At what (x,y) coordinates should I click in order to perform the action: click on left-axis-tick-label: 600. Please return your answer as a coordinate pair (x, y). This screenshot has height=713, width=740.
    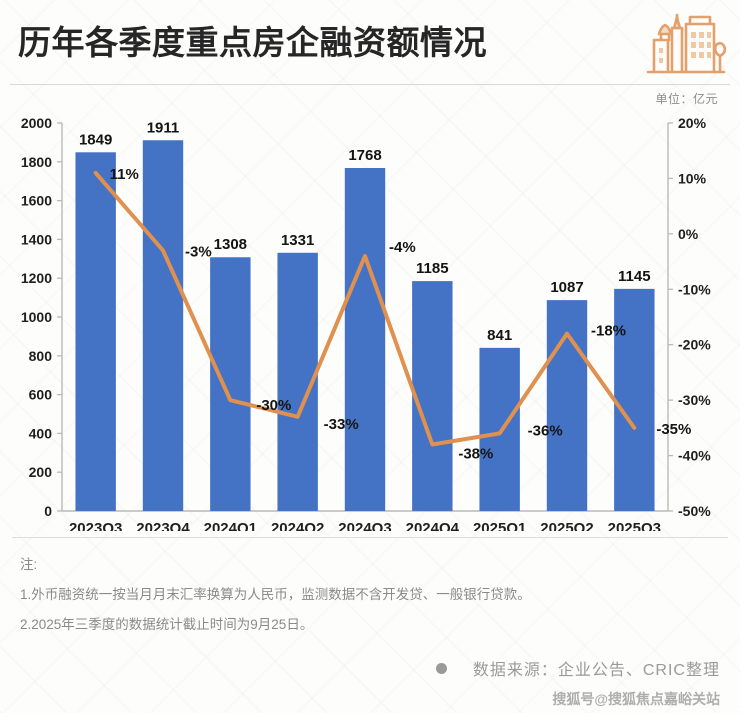
    Looking at the image, I should click on (41, 395).